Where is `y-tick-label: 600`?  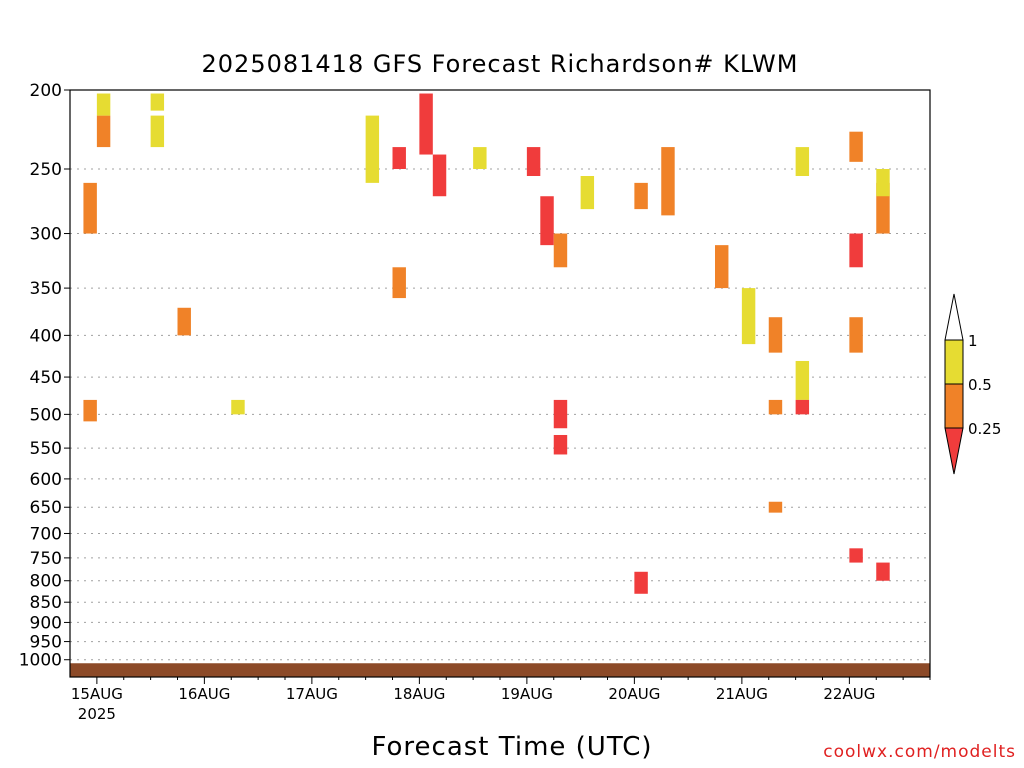
y-tick-label: 600 is located at coordinates (46, 480).